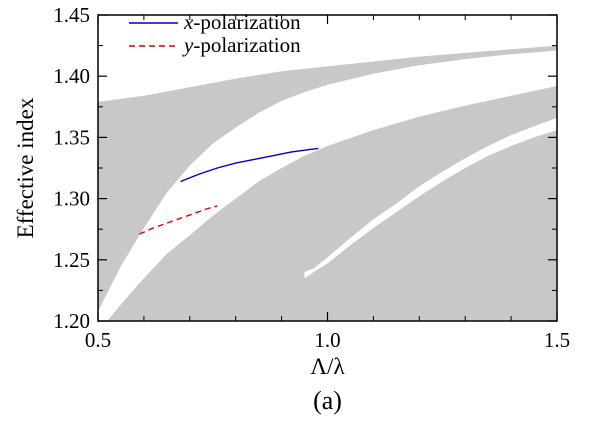  Describe the element at coordinates (71, 321) in the screenshot. I see `y-tick-label: 1.20` at that location.